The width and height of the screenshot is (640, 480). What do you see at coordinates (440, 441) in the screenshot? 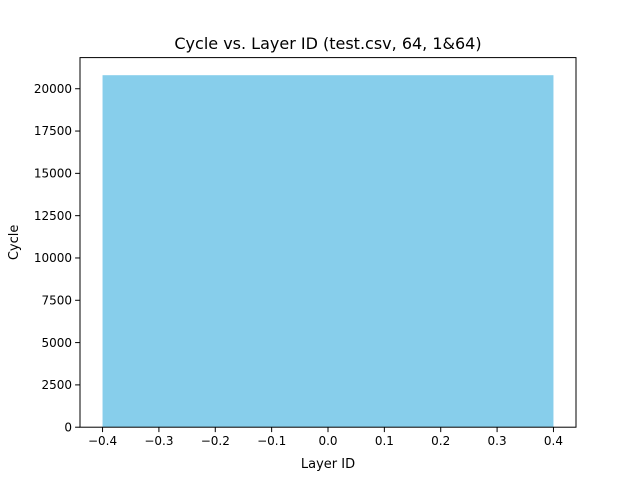
I see `x-tick-label: 0.2` at bounding box center [440, 441].